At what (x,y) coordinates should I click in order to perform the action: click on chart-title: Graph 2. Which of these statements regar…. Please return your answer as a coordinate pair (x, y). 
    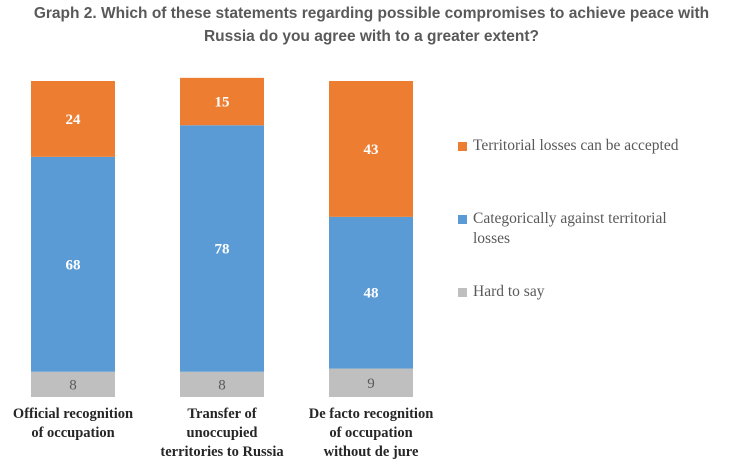
    Looking at the image, I should click on (371, 25).